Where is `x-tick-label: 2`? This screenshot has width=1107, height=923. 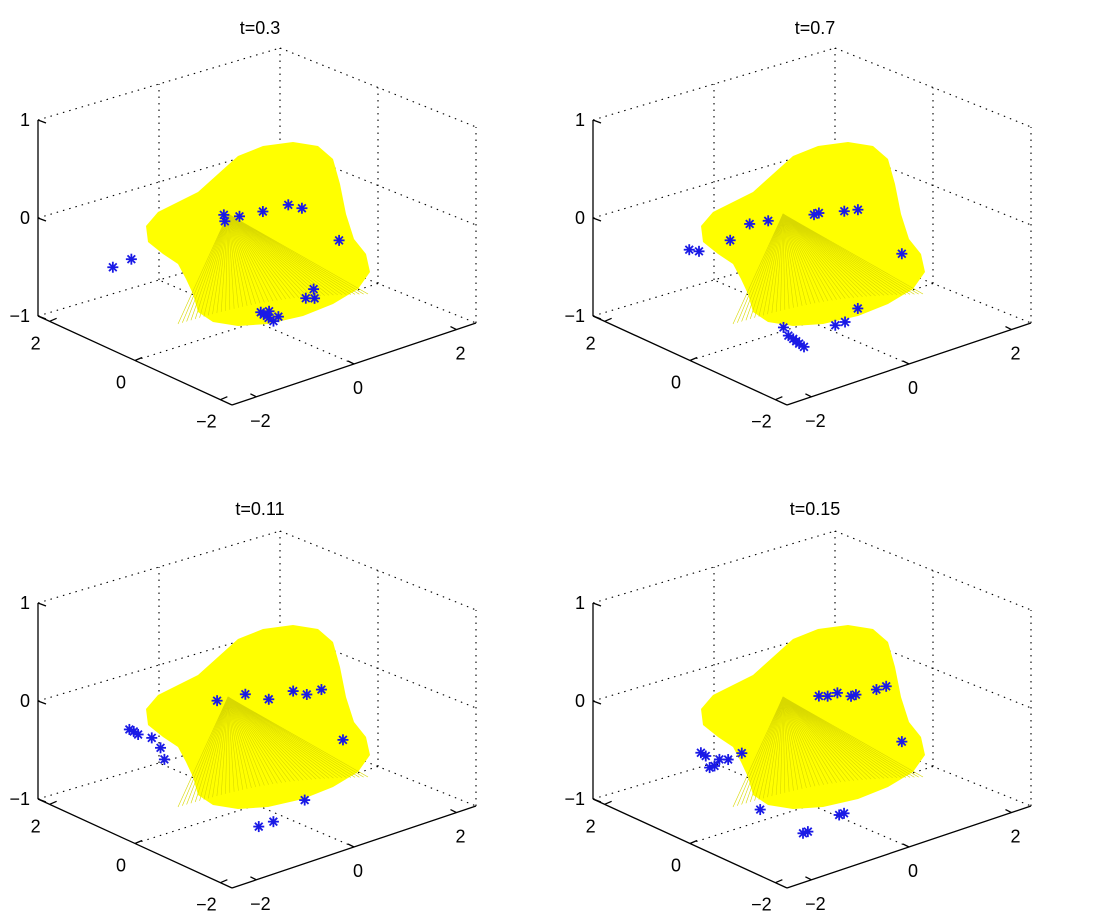
x-tick-label: 2 is located at coordinates (1015, 354).